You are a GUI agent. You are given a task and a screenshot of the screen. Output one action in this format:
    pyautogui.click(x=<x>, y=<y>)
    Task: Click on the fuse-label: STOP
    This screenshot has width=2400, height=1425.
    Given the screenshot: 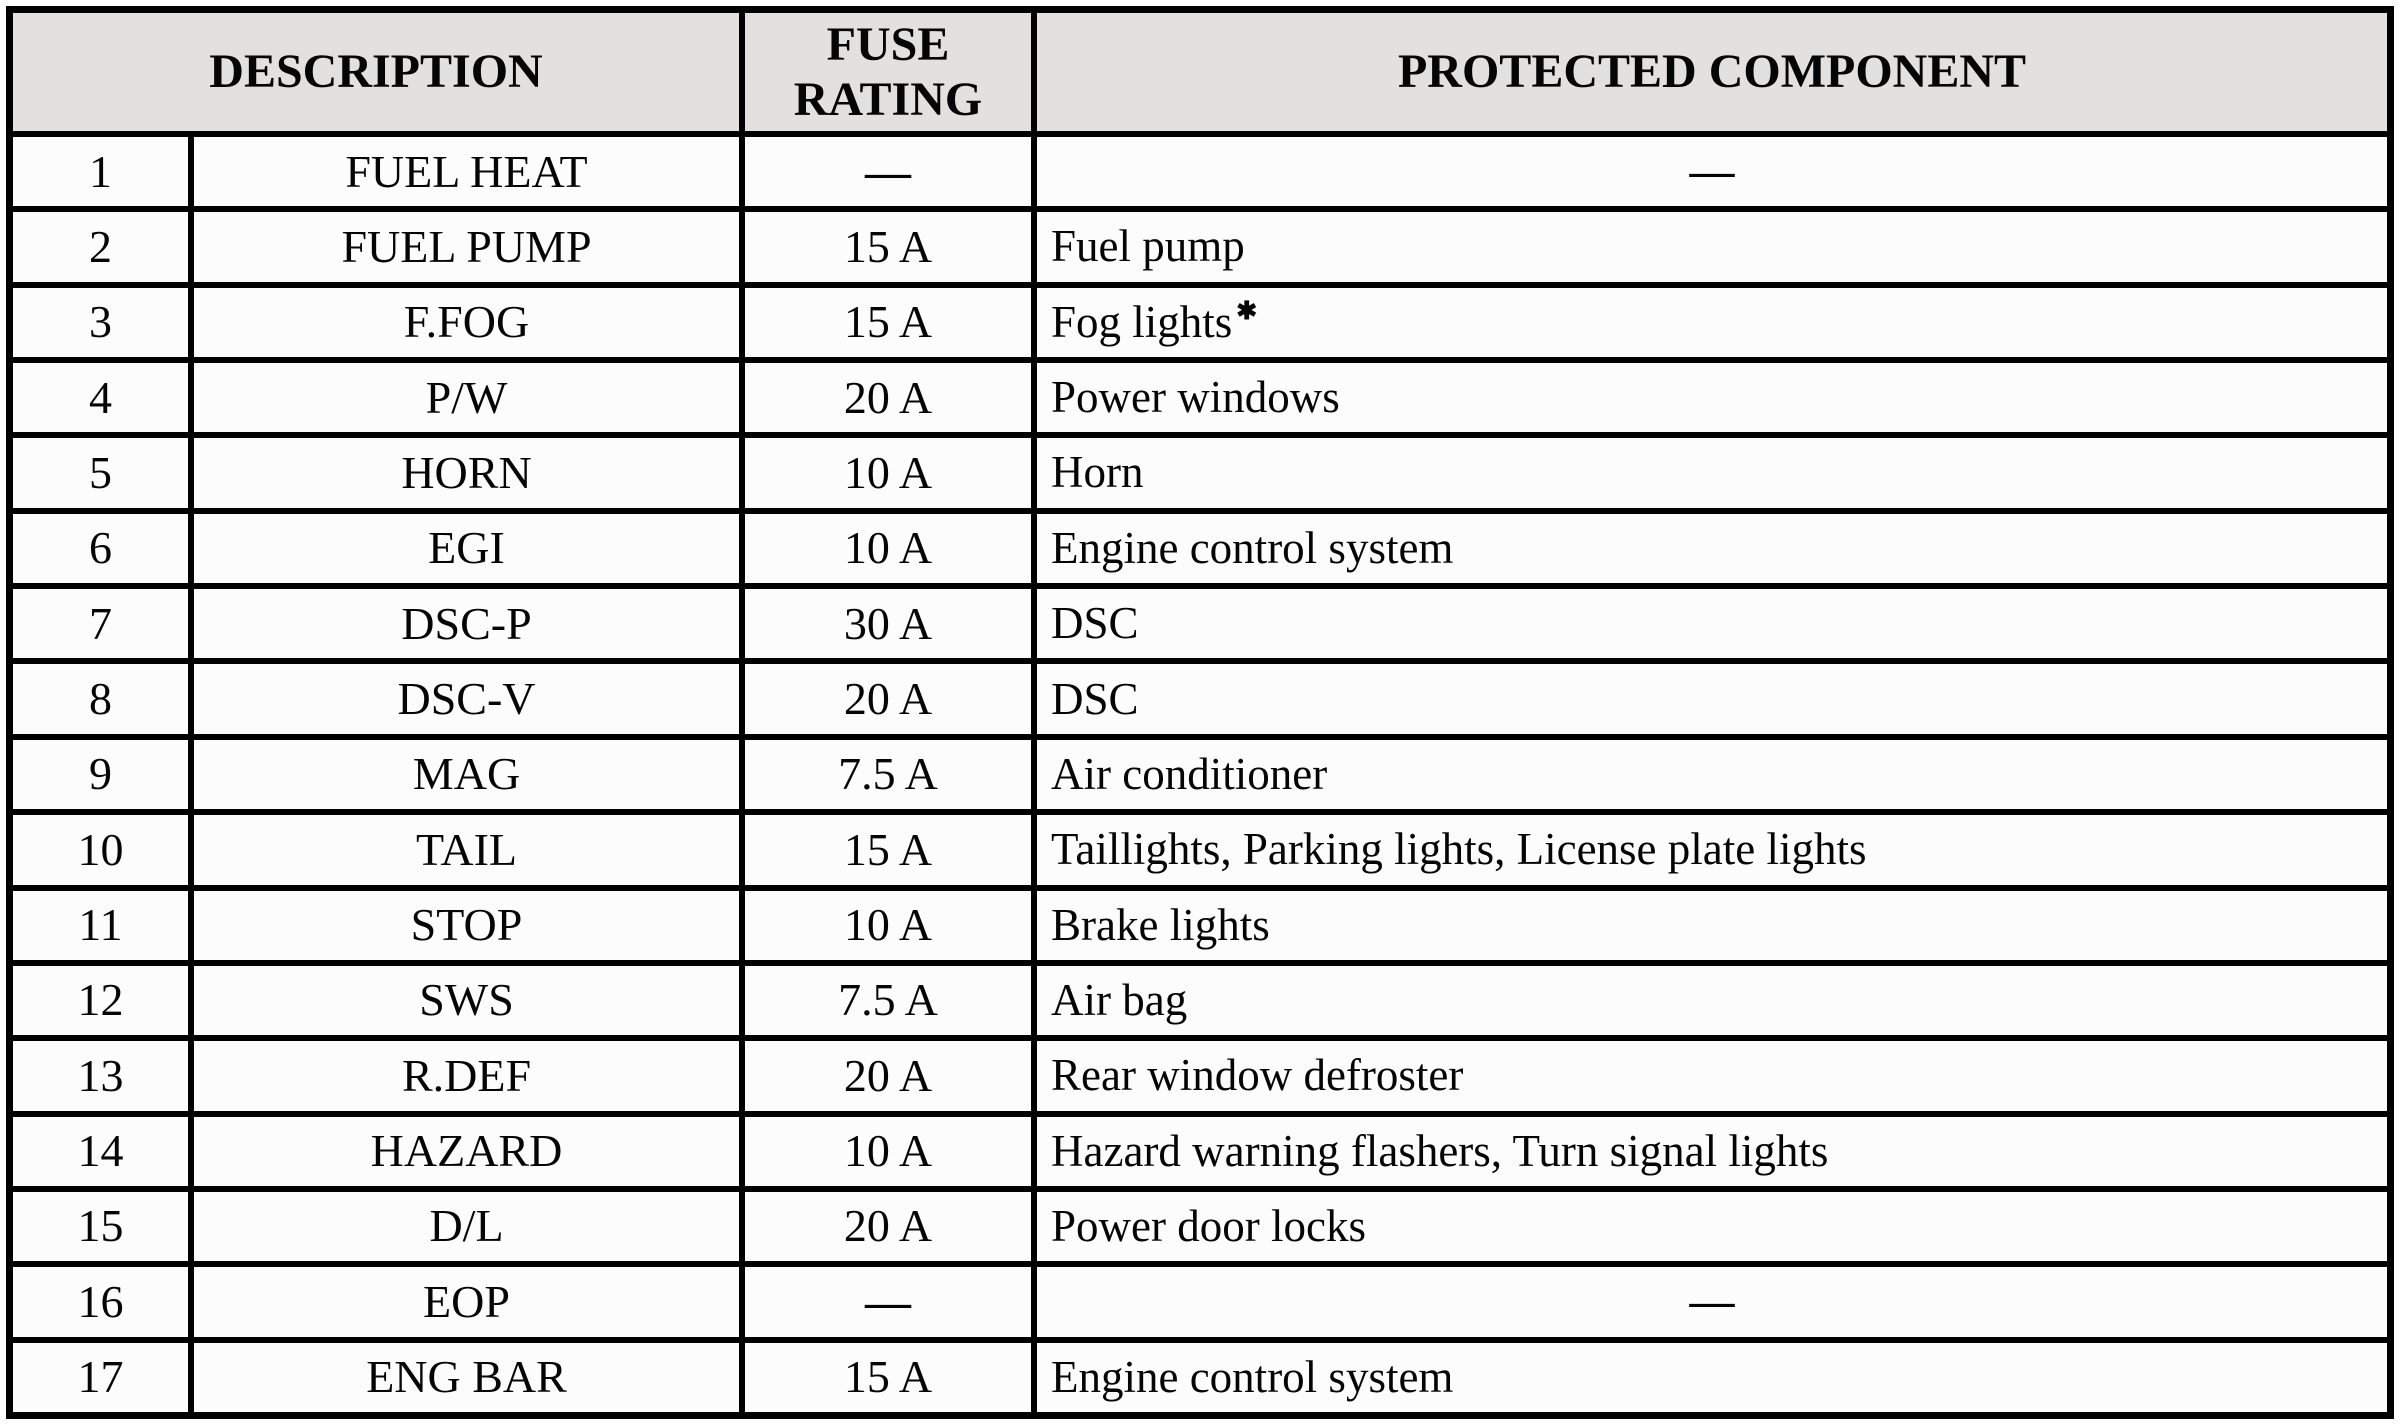 What is the action you would take?
    pyautogui.click(x=466, y=925)
    